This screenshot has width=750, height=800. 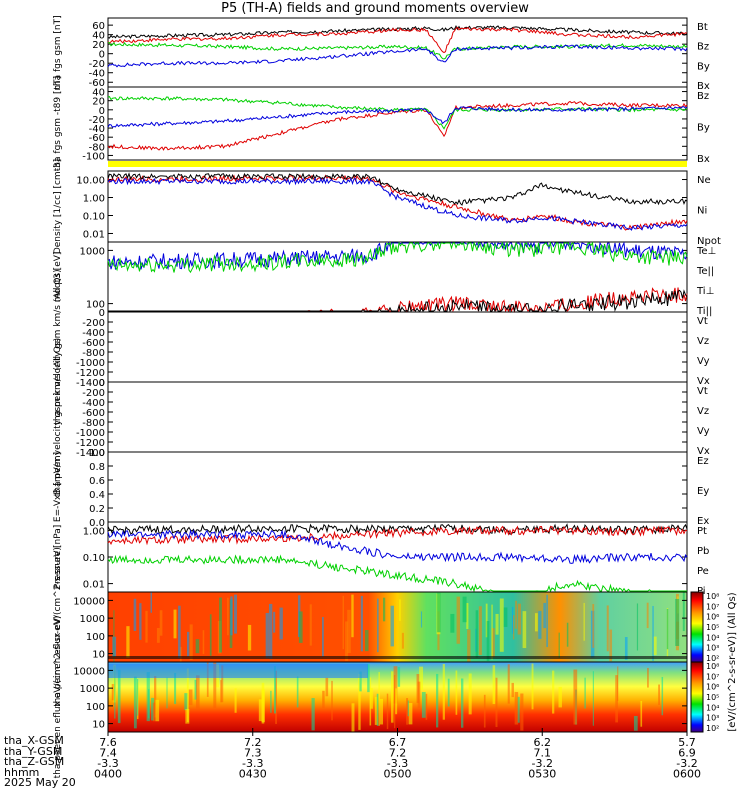 What do you see at coordinates (102, 111) in the screenshot?
I see `y-tick-label: 0` at bounding box center [102, 111].